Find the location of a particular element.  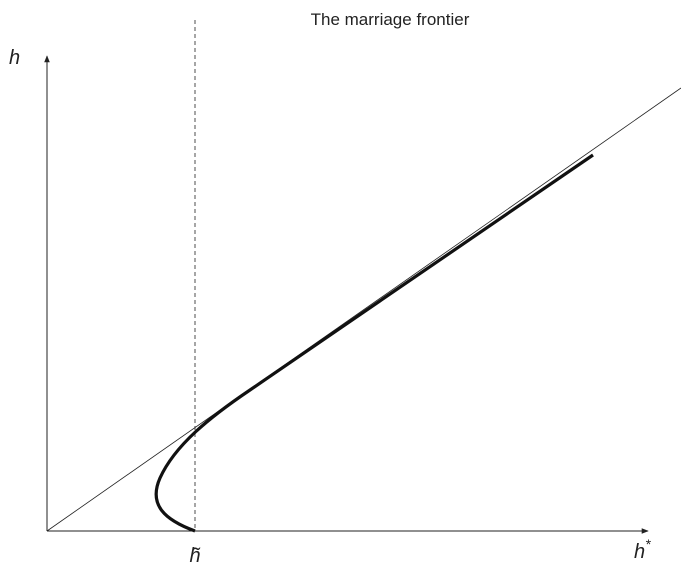

x-axis-label-superscript: * is located at coordinates (648, 544).